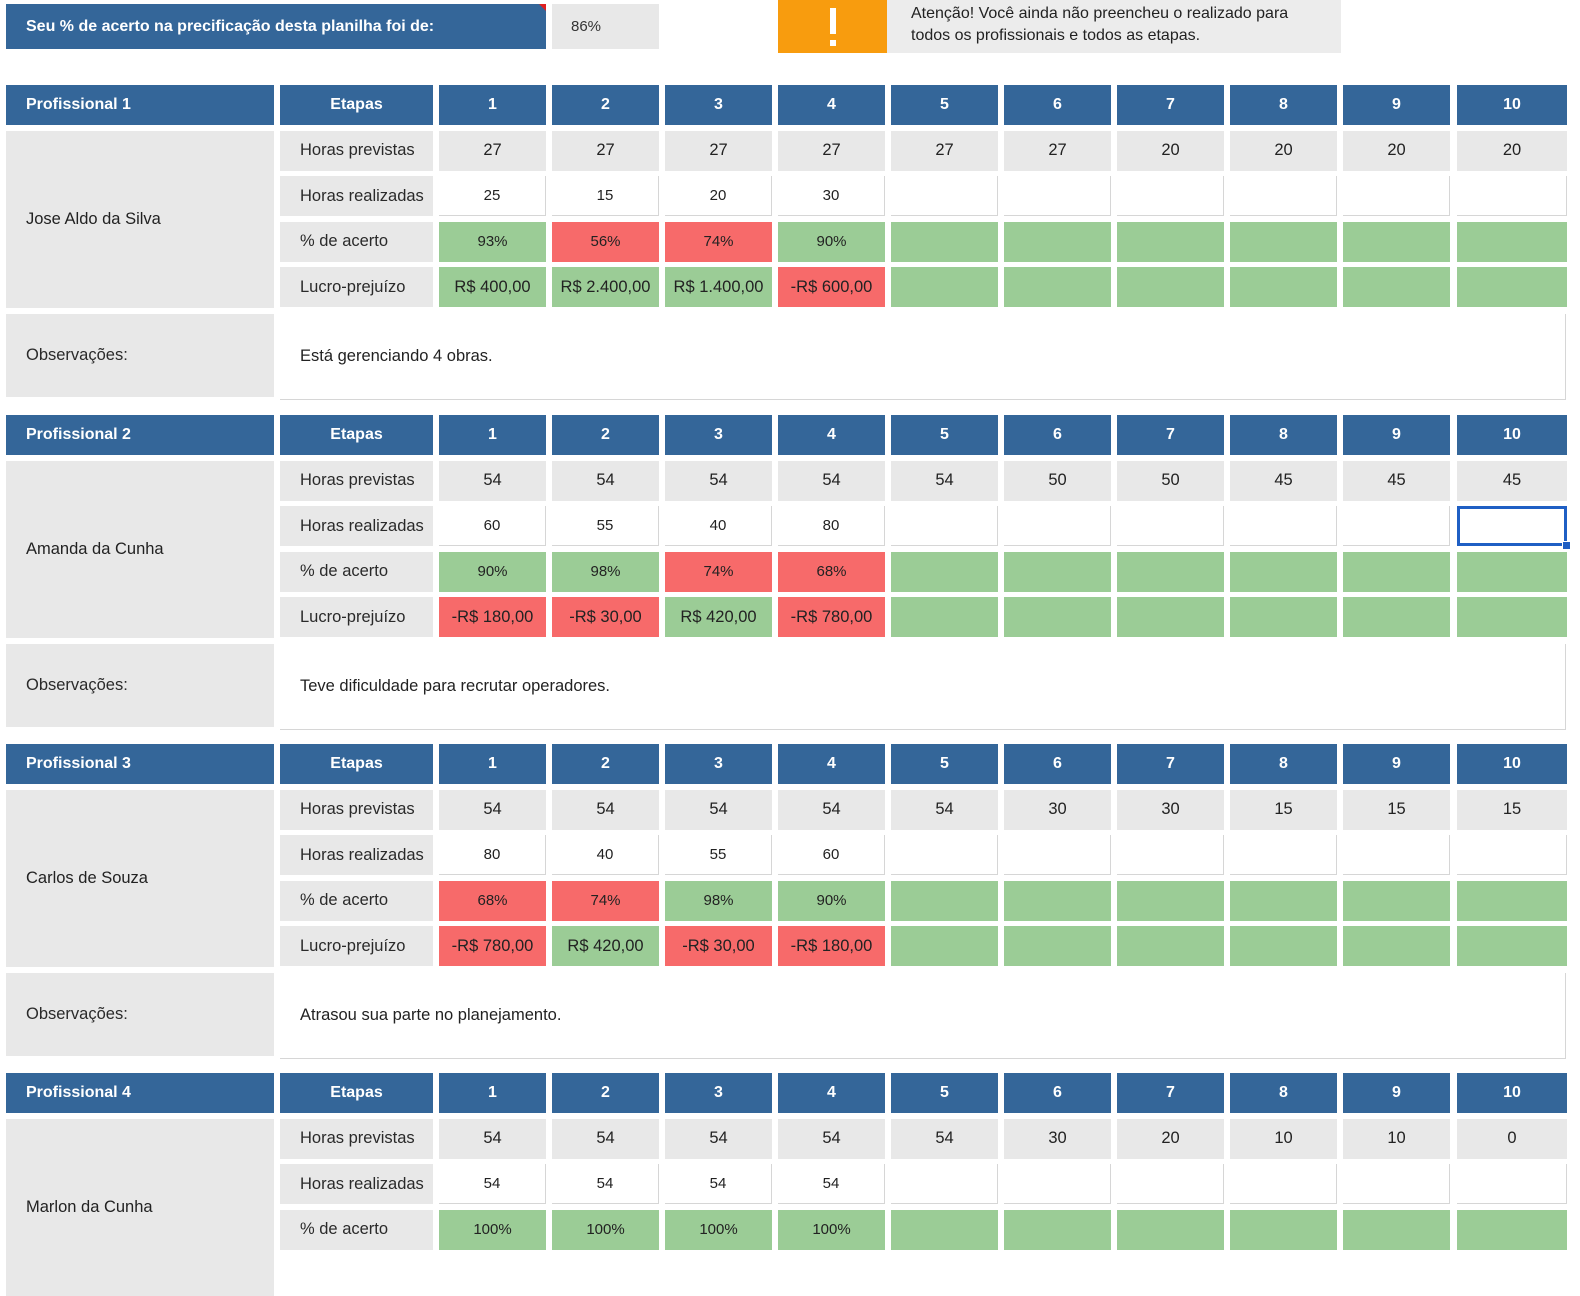 The height and width of the screenshot is (1296, 1580). Describe the element at coordinates (140, 549) in the screenshot. I see `professional-name: Amanda da Cunha` at that location.